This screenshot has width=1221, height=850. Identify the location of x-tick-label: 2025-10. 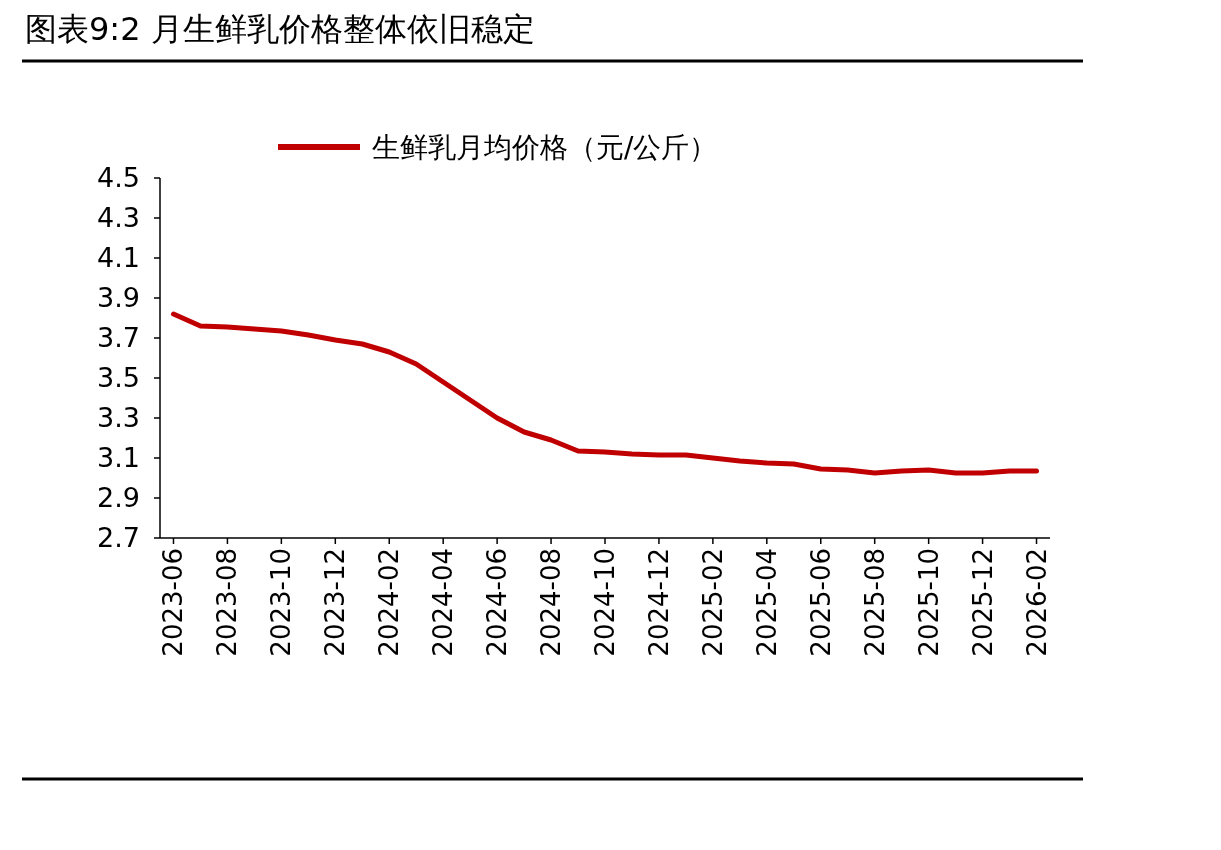
(928, 602).